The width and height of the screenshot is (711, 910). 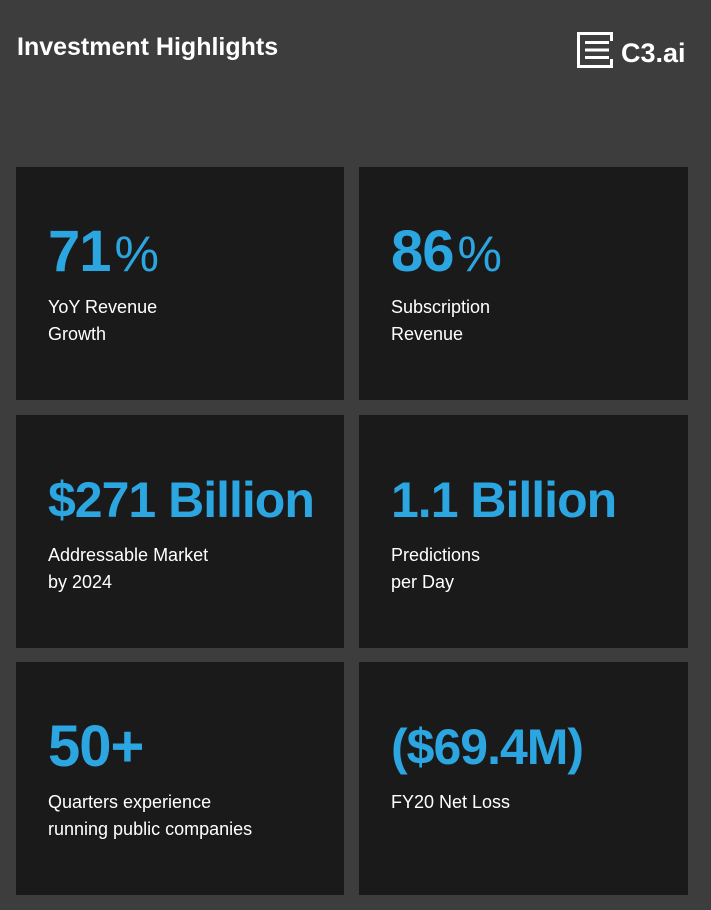 I want to click on metric-description: Subscription Revenue, so click(x=440, y=321).